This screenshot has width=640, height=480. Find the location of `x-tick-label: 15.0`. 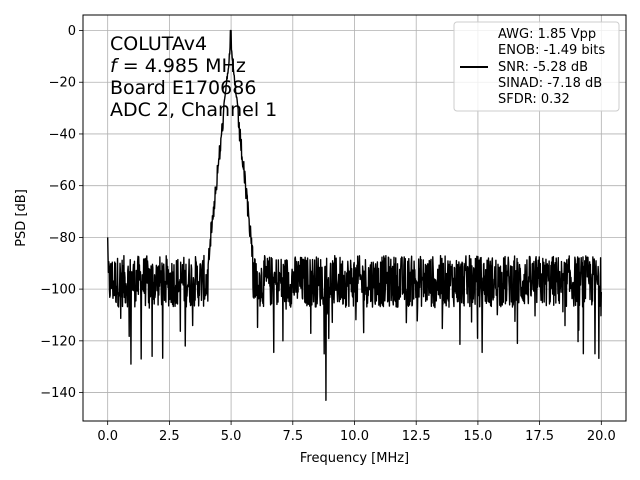

x-tick-label: 15.0 is located at coordinates (477, 436).